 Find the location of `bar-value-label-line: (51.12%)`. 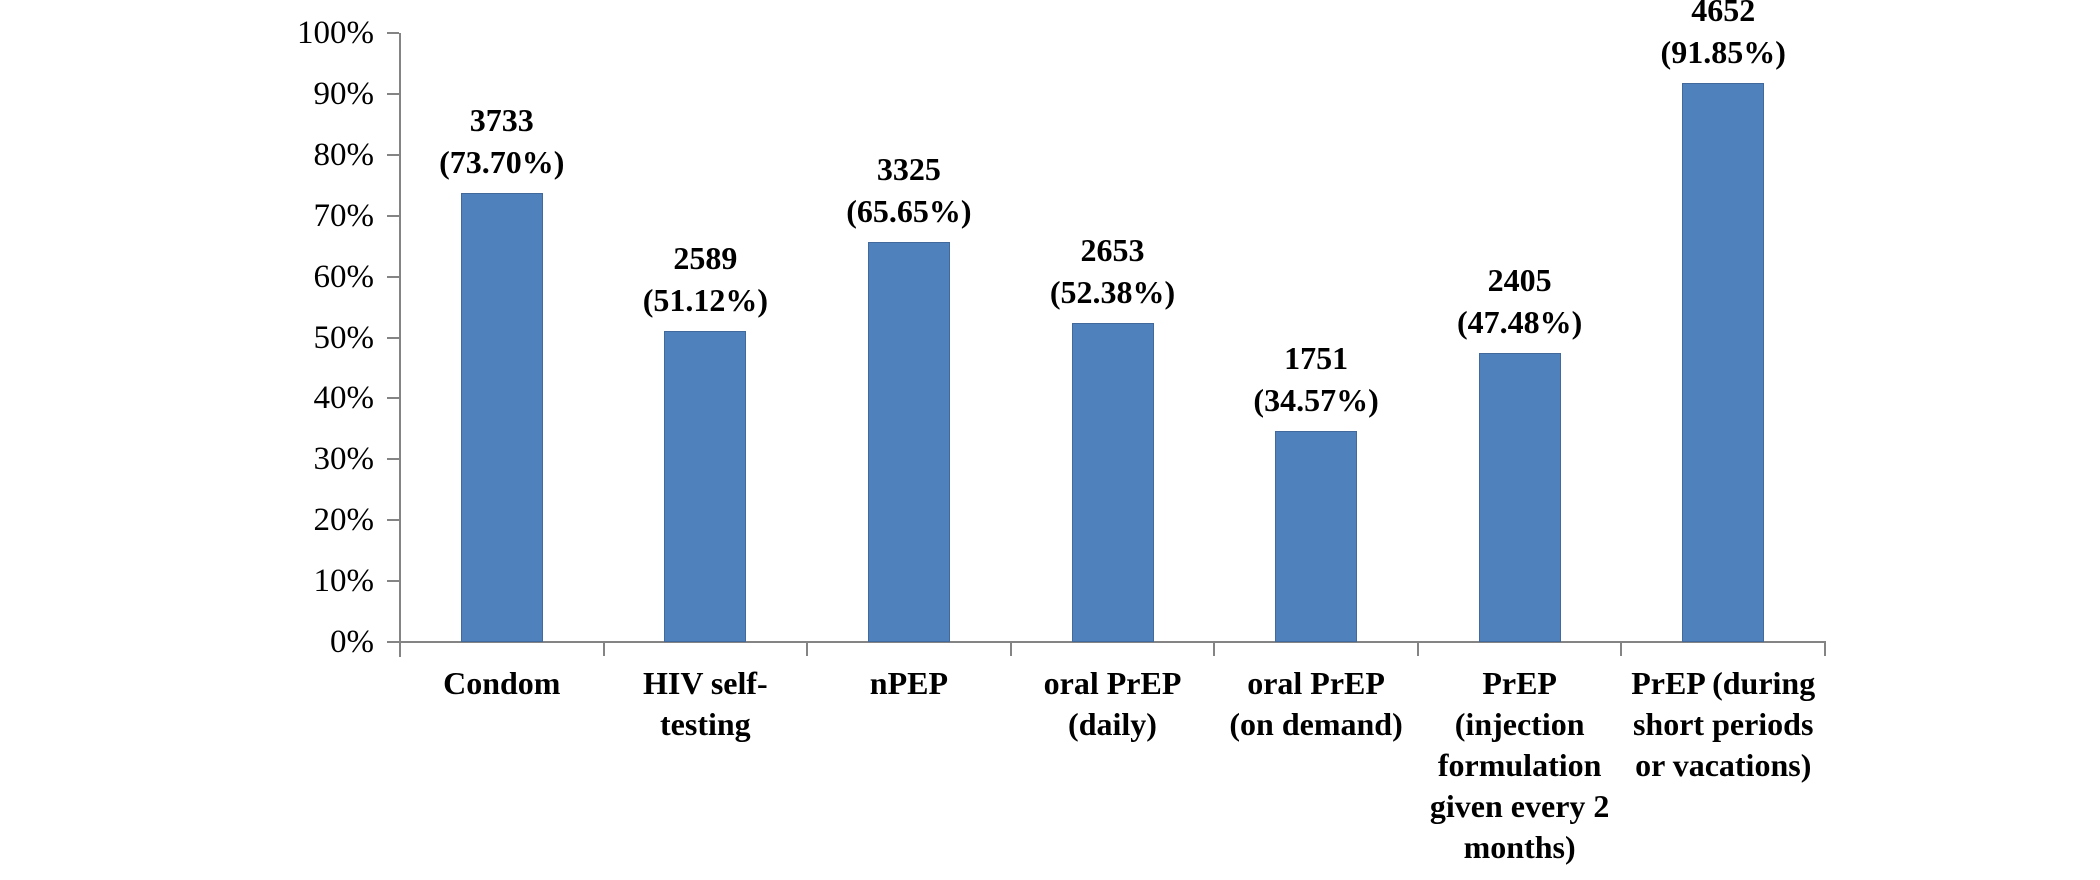

bar-value-label-line: (51.12%) is located at coordinates (705, 299).